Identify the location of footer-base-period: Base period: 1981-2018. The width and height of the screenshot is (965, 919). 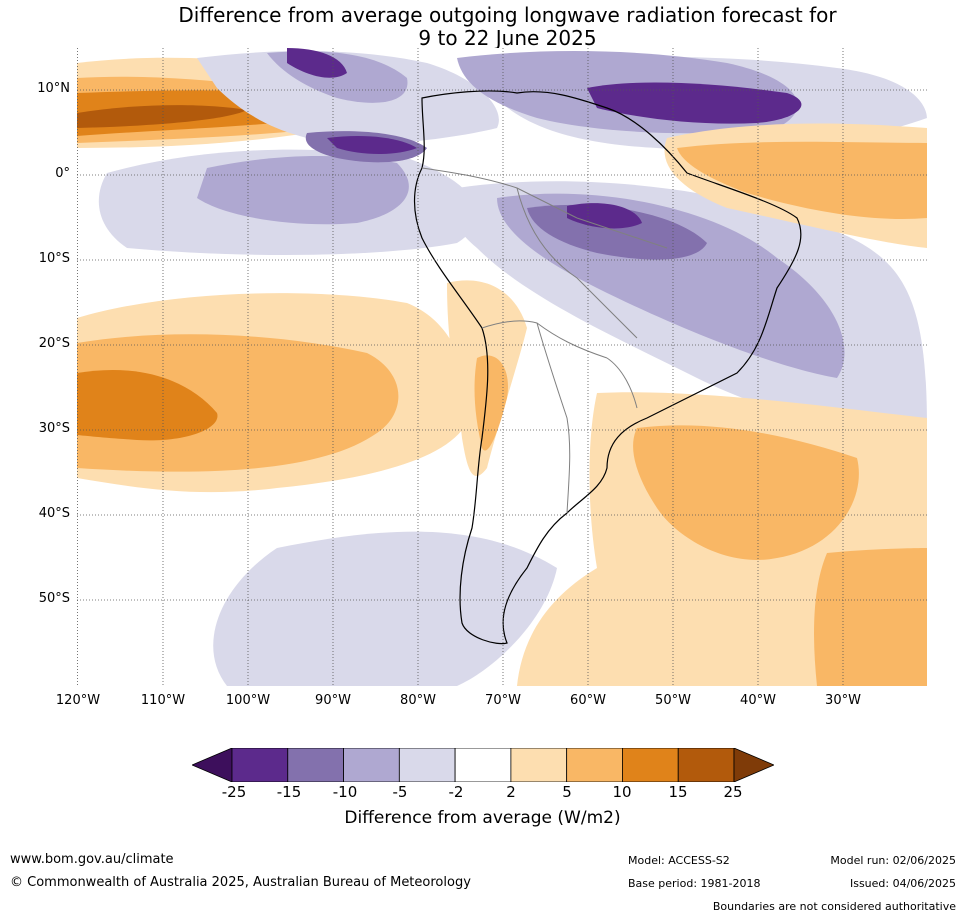
(694, 883).